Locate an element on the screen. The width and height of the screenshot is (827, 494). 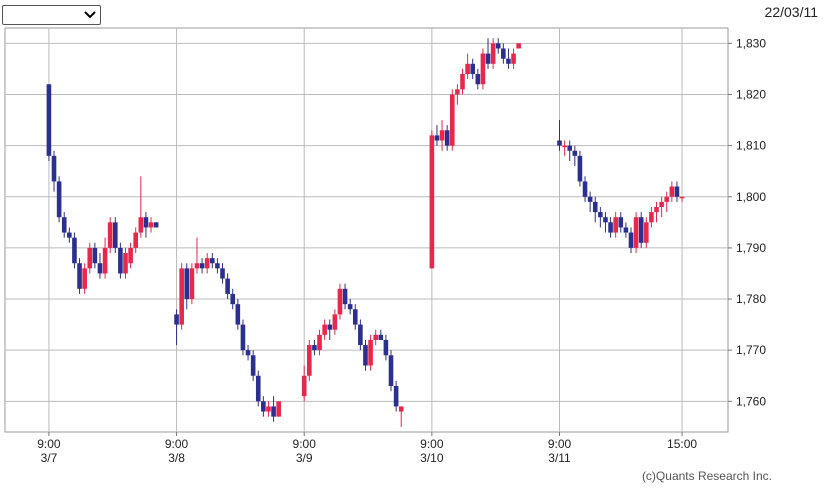
x-tick-date: 3/11 is located at coordinates (559, 458).